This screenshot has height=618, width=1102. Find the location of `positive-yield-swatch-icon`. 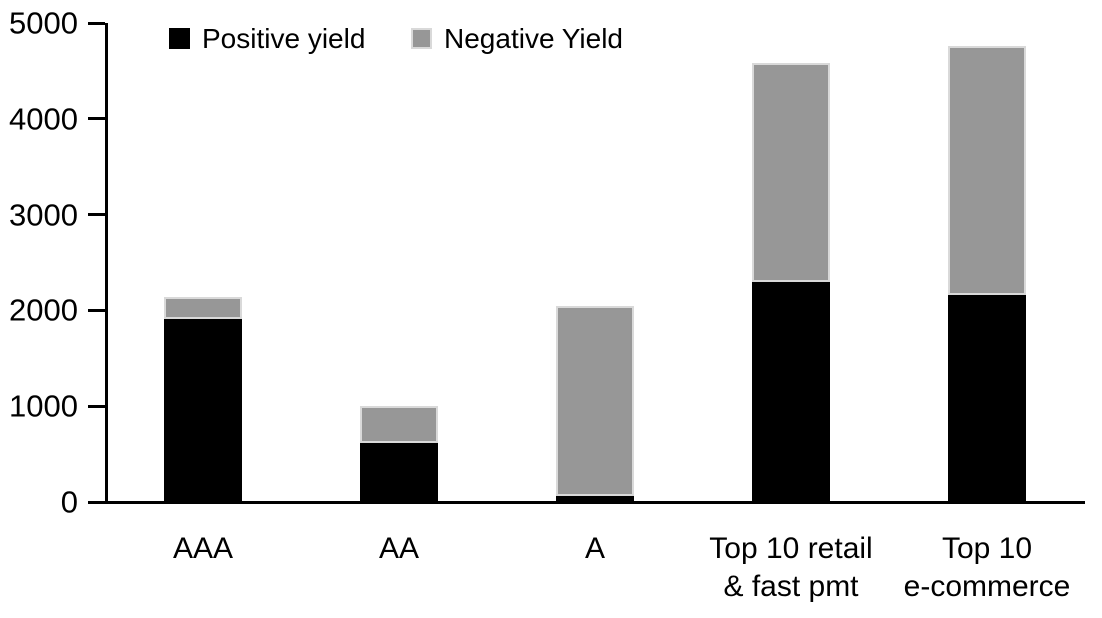

positive-yield-swatch-icon is located at coordinates (179, 38).